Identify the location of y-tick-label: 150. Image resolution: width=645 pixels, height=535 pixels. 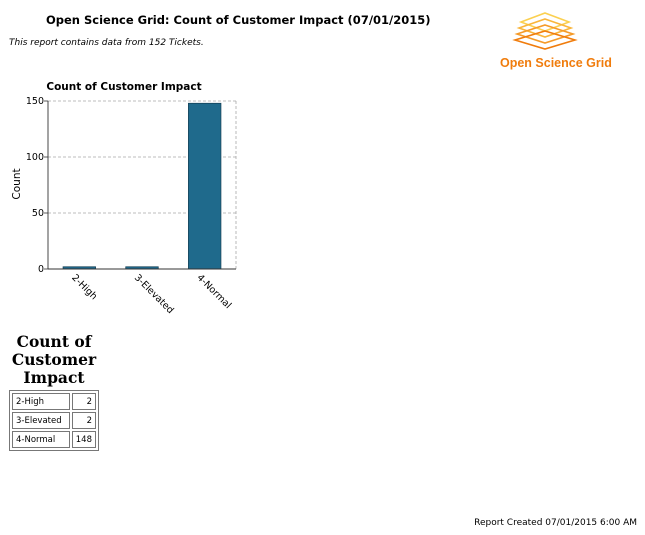
(35, 101).